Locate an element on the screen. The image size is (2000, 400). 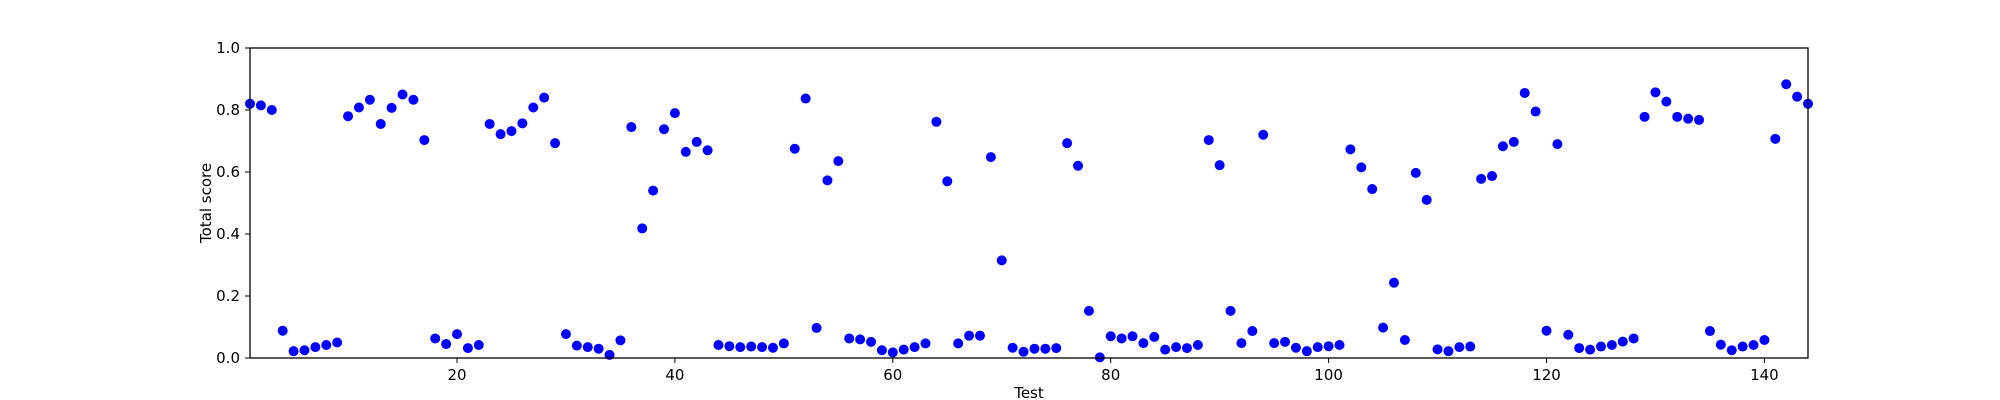
x-tick-label: 120 is located at coordinates (1546, 375).